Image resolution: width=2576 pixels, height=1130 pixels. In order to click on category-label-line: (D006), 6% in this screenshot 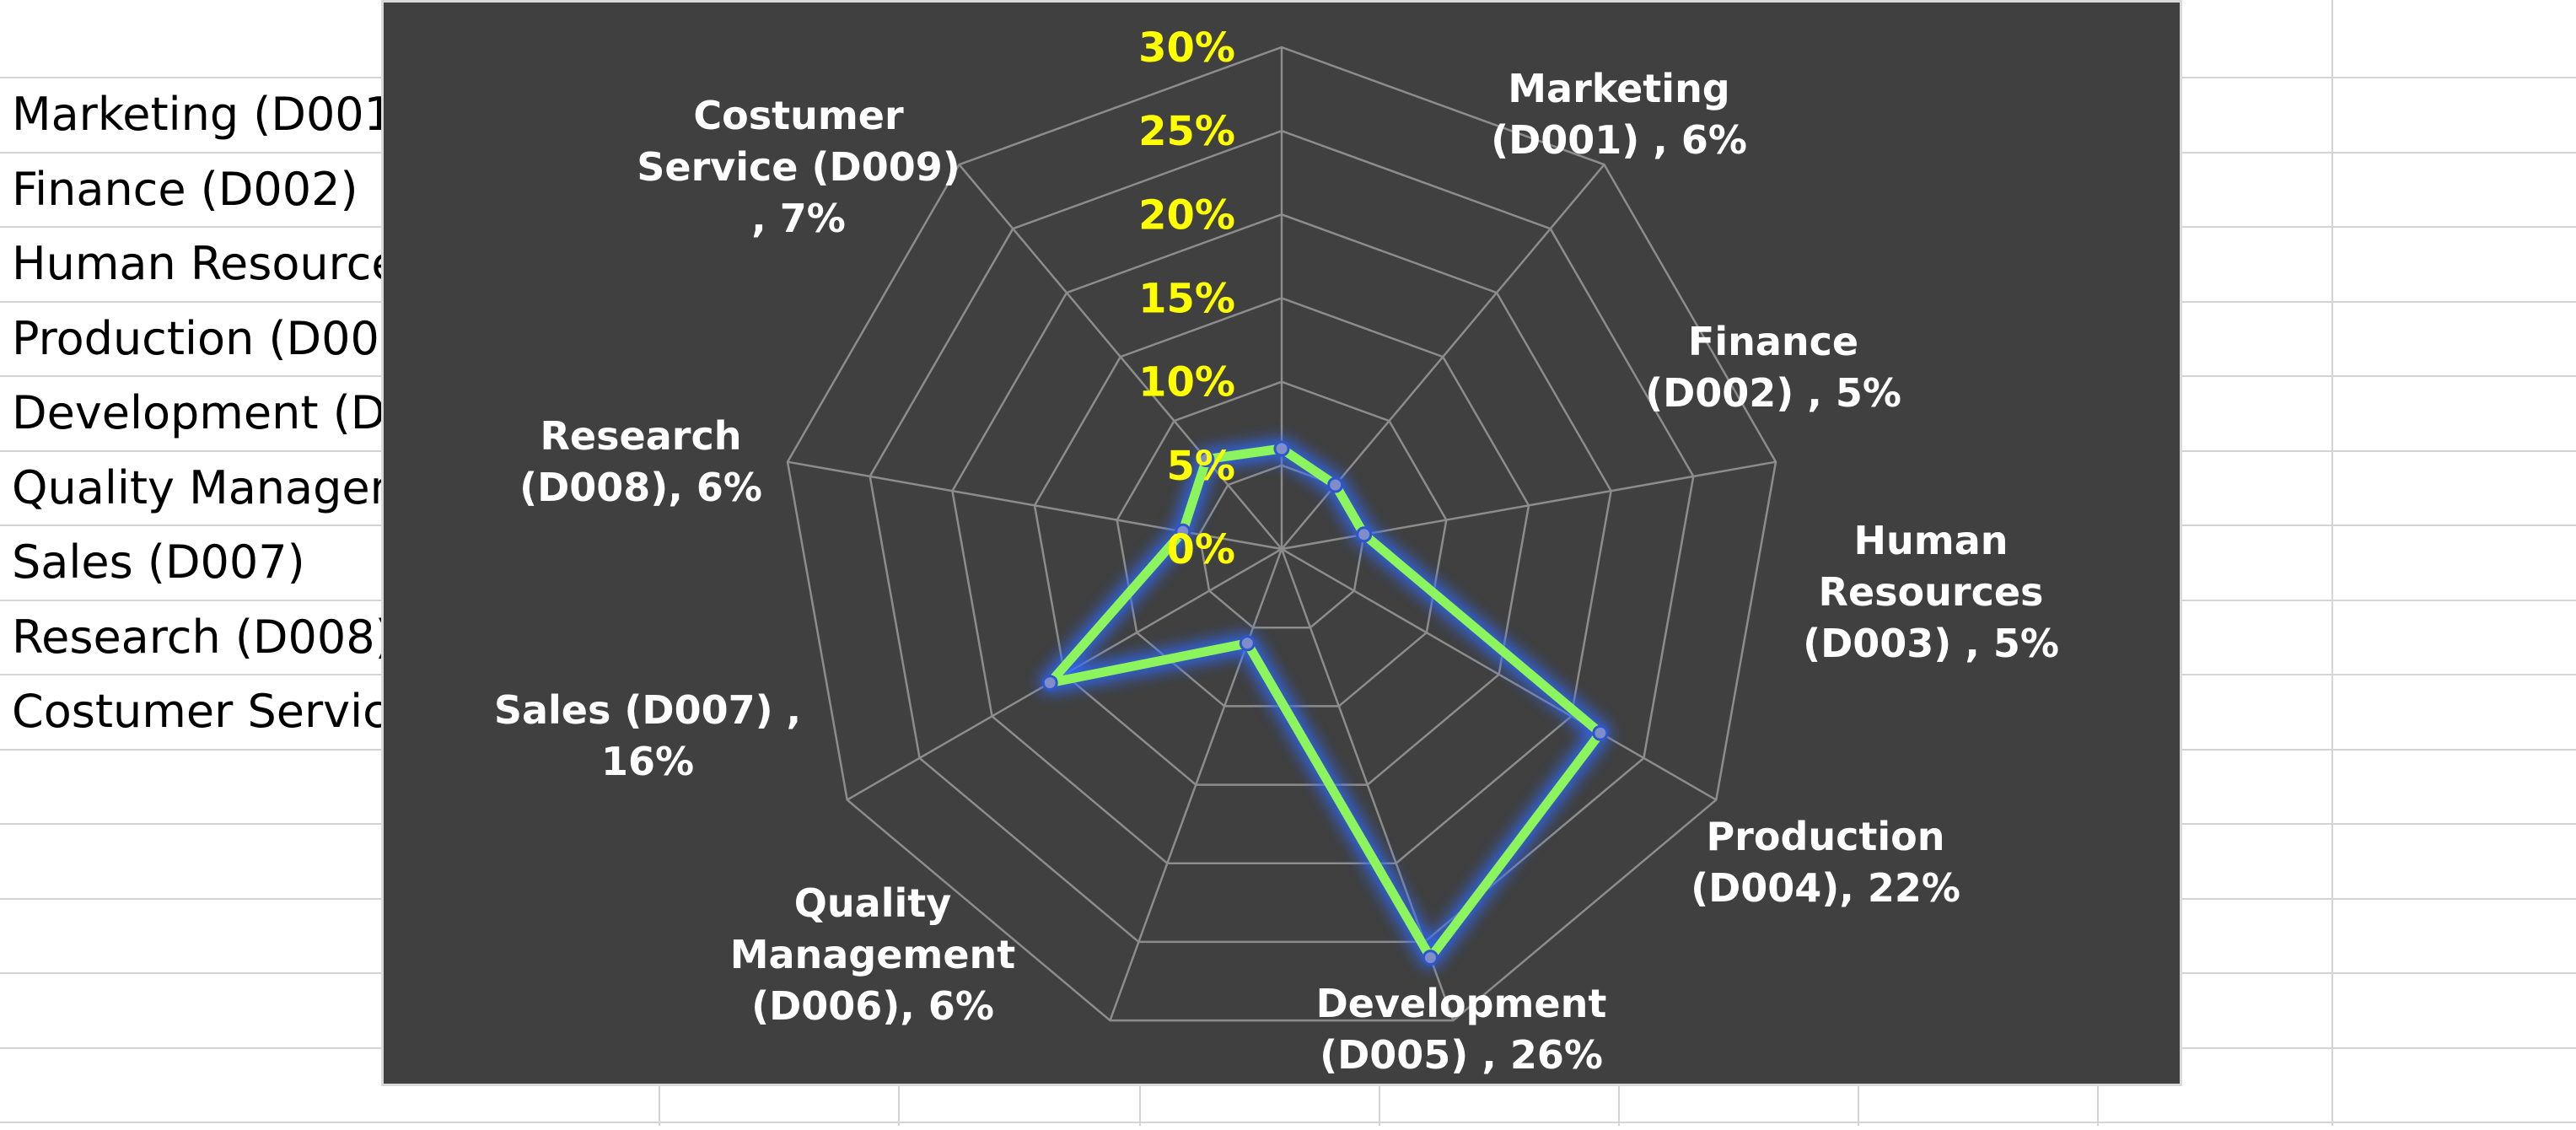, I will do `click(872, 1006)`.